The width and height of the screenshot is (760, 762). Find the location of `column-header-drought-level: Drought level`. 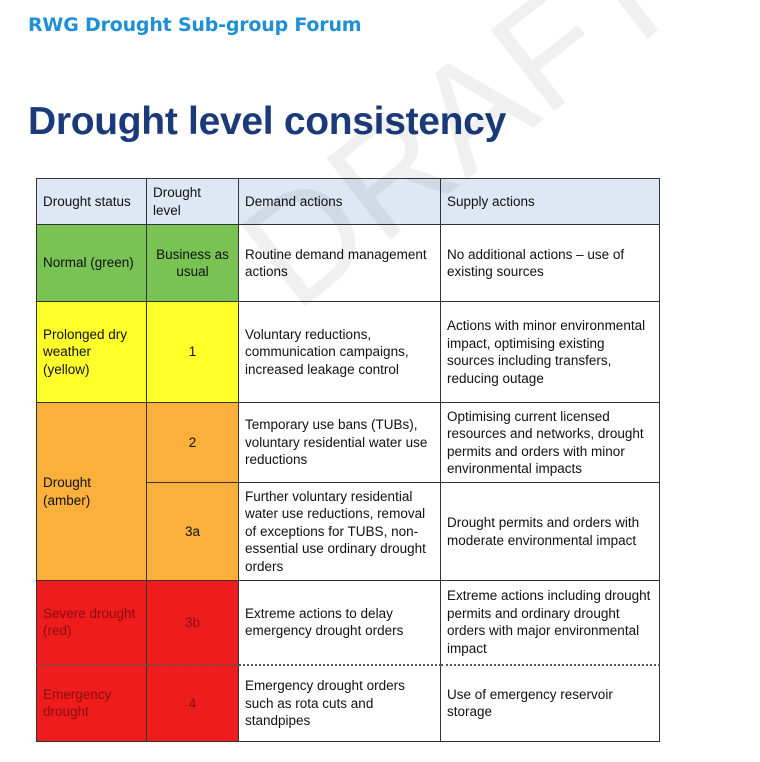

column-header-drought-level: Drought level is located at coordinates (192, 201).